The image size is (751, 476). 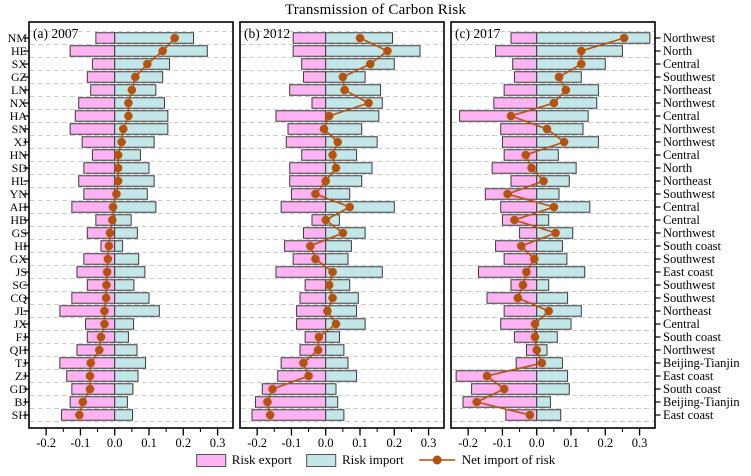 What do you see at coordinates (692, 336) in the screenshot?
I see `region-label: South coast` at bounding box center [692, 336].